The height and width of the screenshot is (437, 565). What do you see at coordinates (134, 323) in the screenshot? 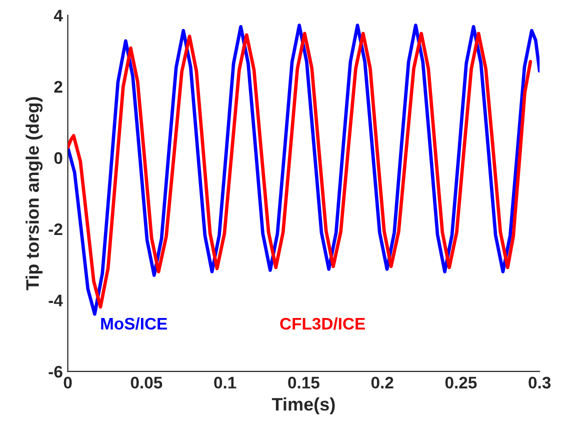
I see `series-label: MoS/ICE` at bounding box center [134, 323].